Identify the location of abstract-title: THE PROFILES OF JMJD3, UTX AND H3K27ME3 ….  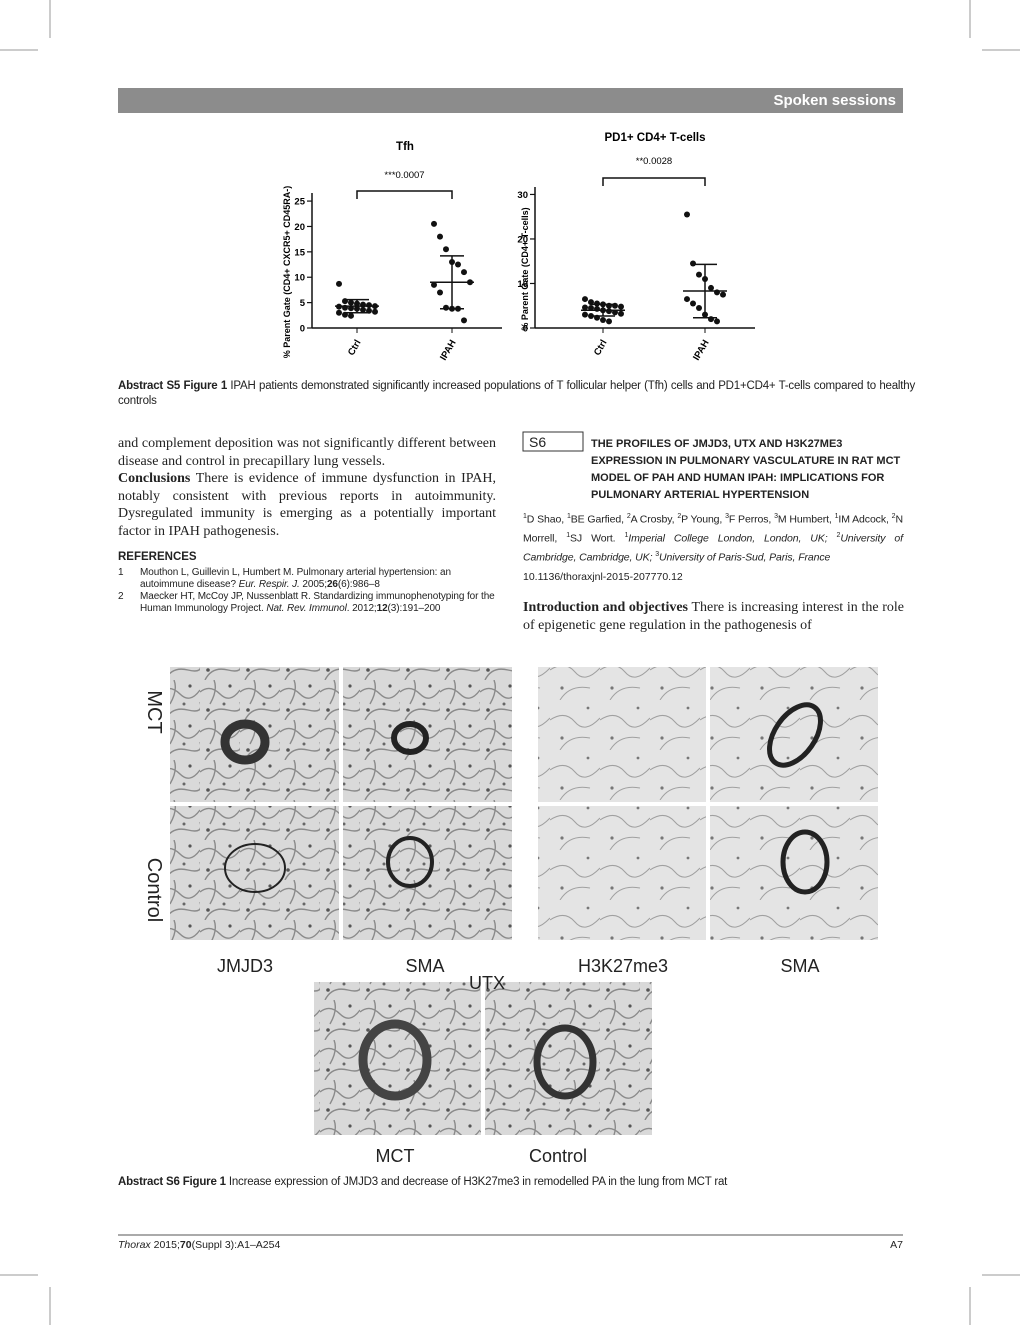
(746, 469).